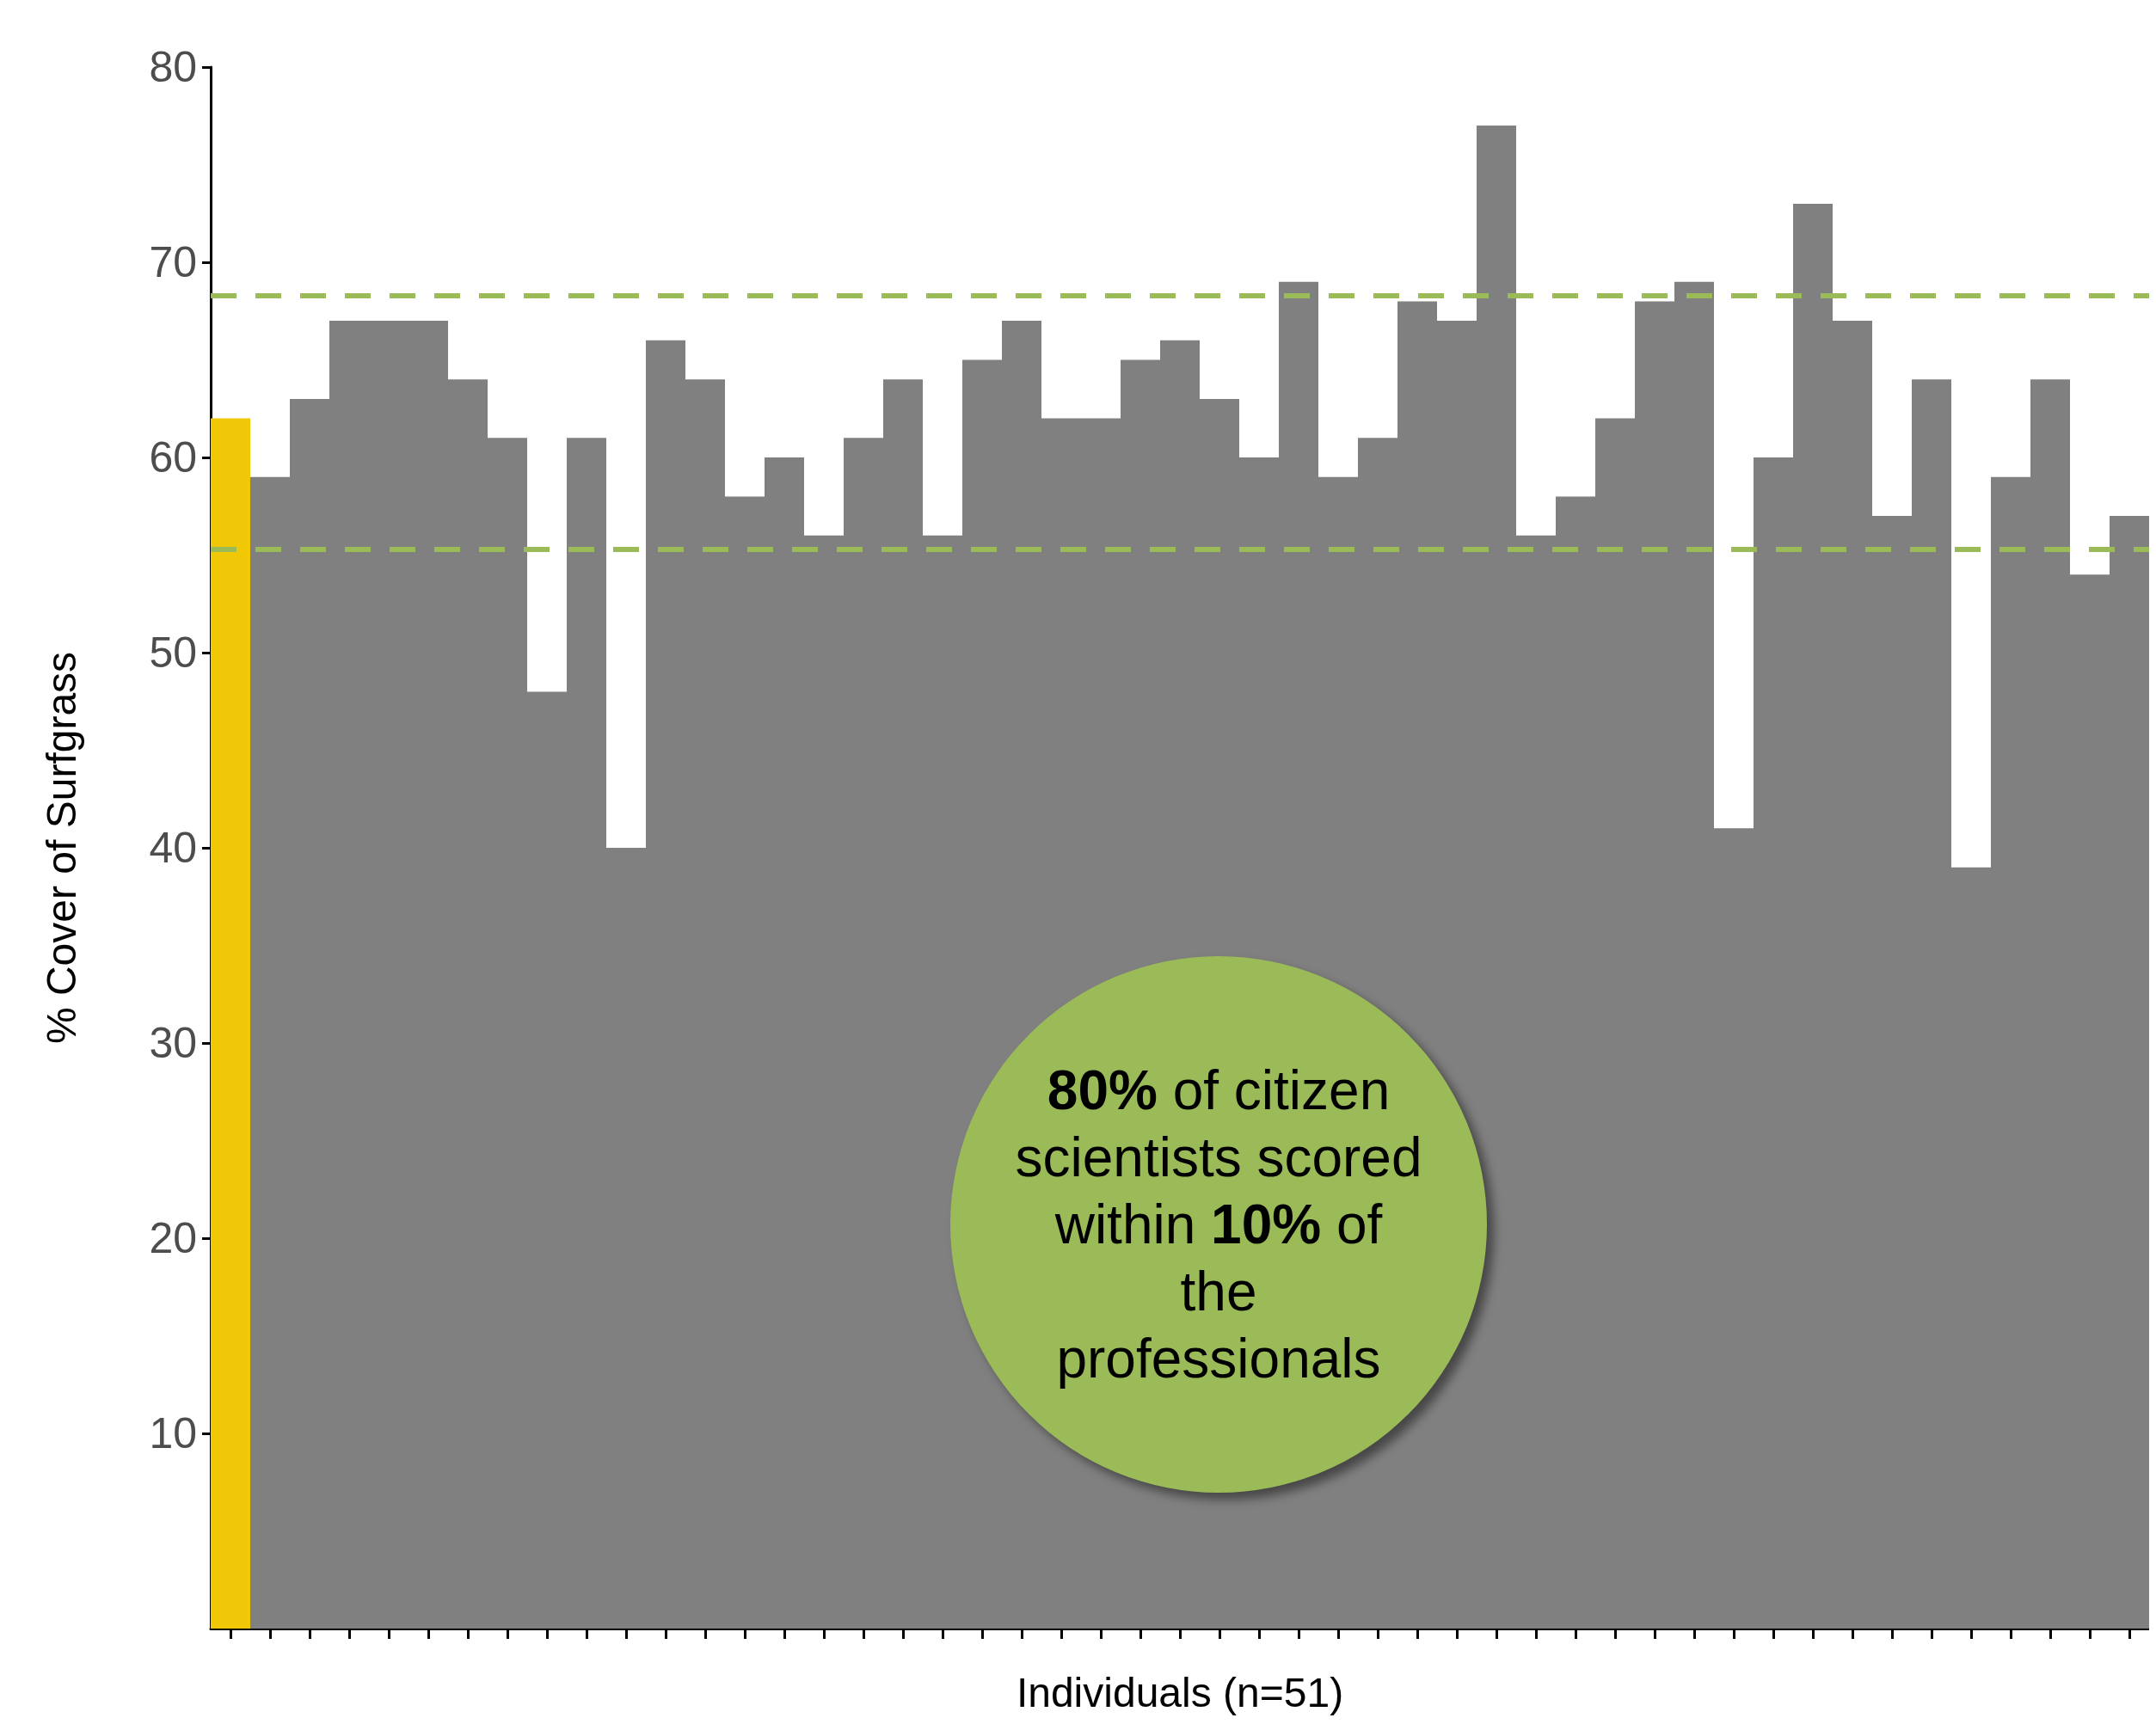 The image size is (2156, 1724). I want to click on y-tick-label: 20, so click(173, 1238).